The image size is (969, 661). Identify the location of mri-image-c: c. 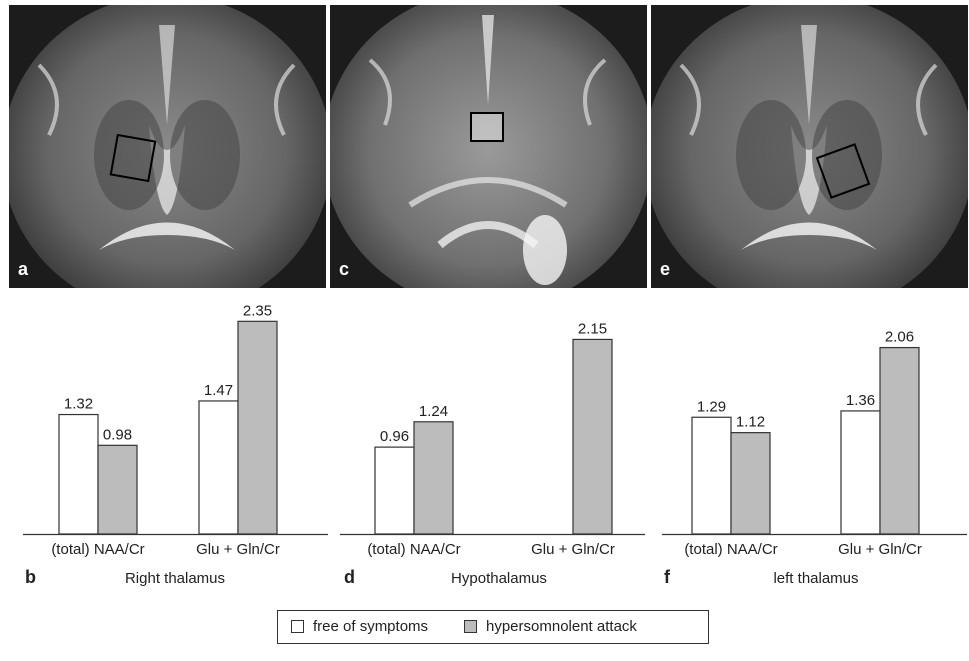
(488, 146).